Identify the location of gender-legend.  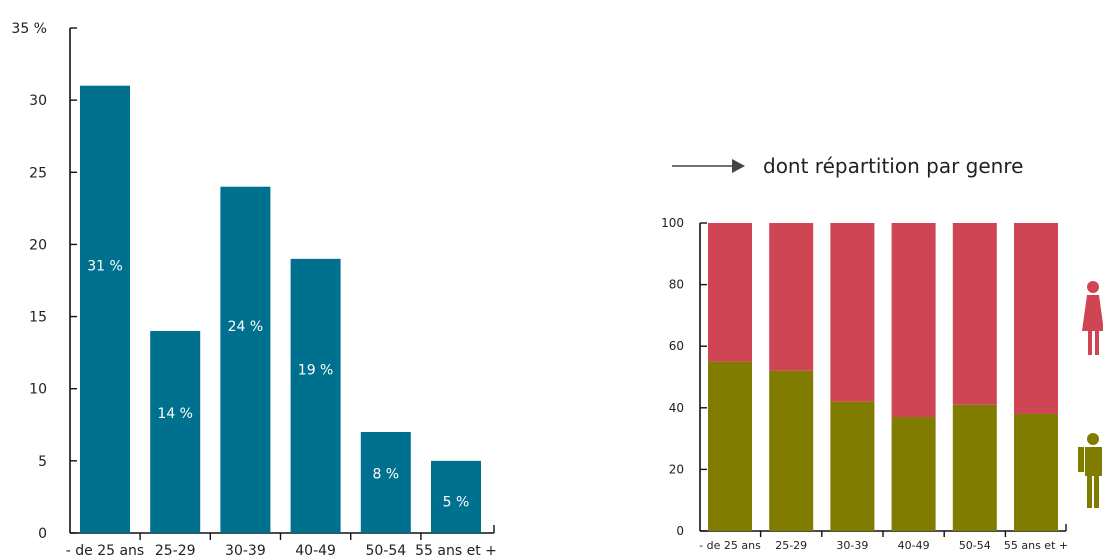
(1090, 394).